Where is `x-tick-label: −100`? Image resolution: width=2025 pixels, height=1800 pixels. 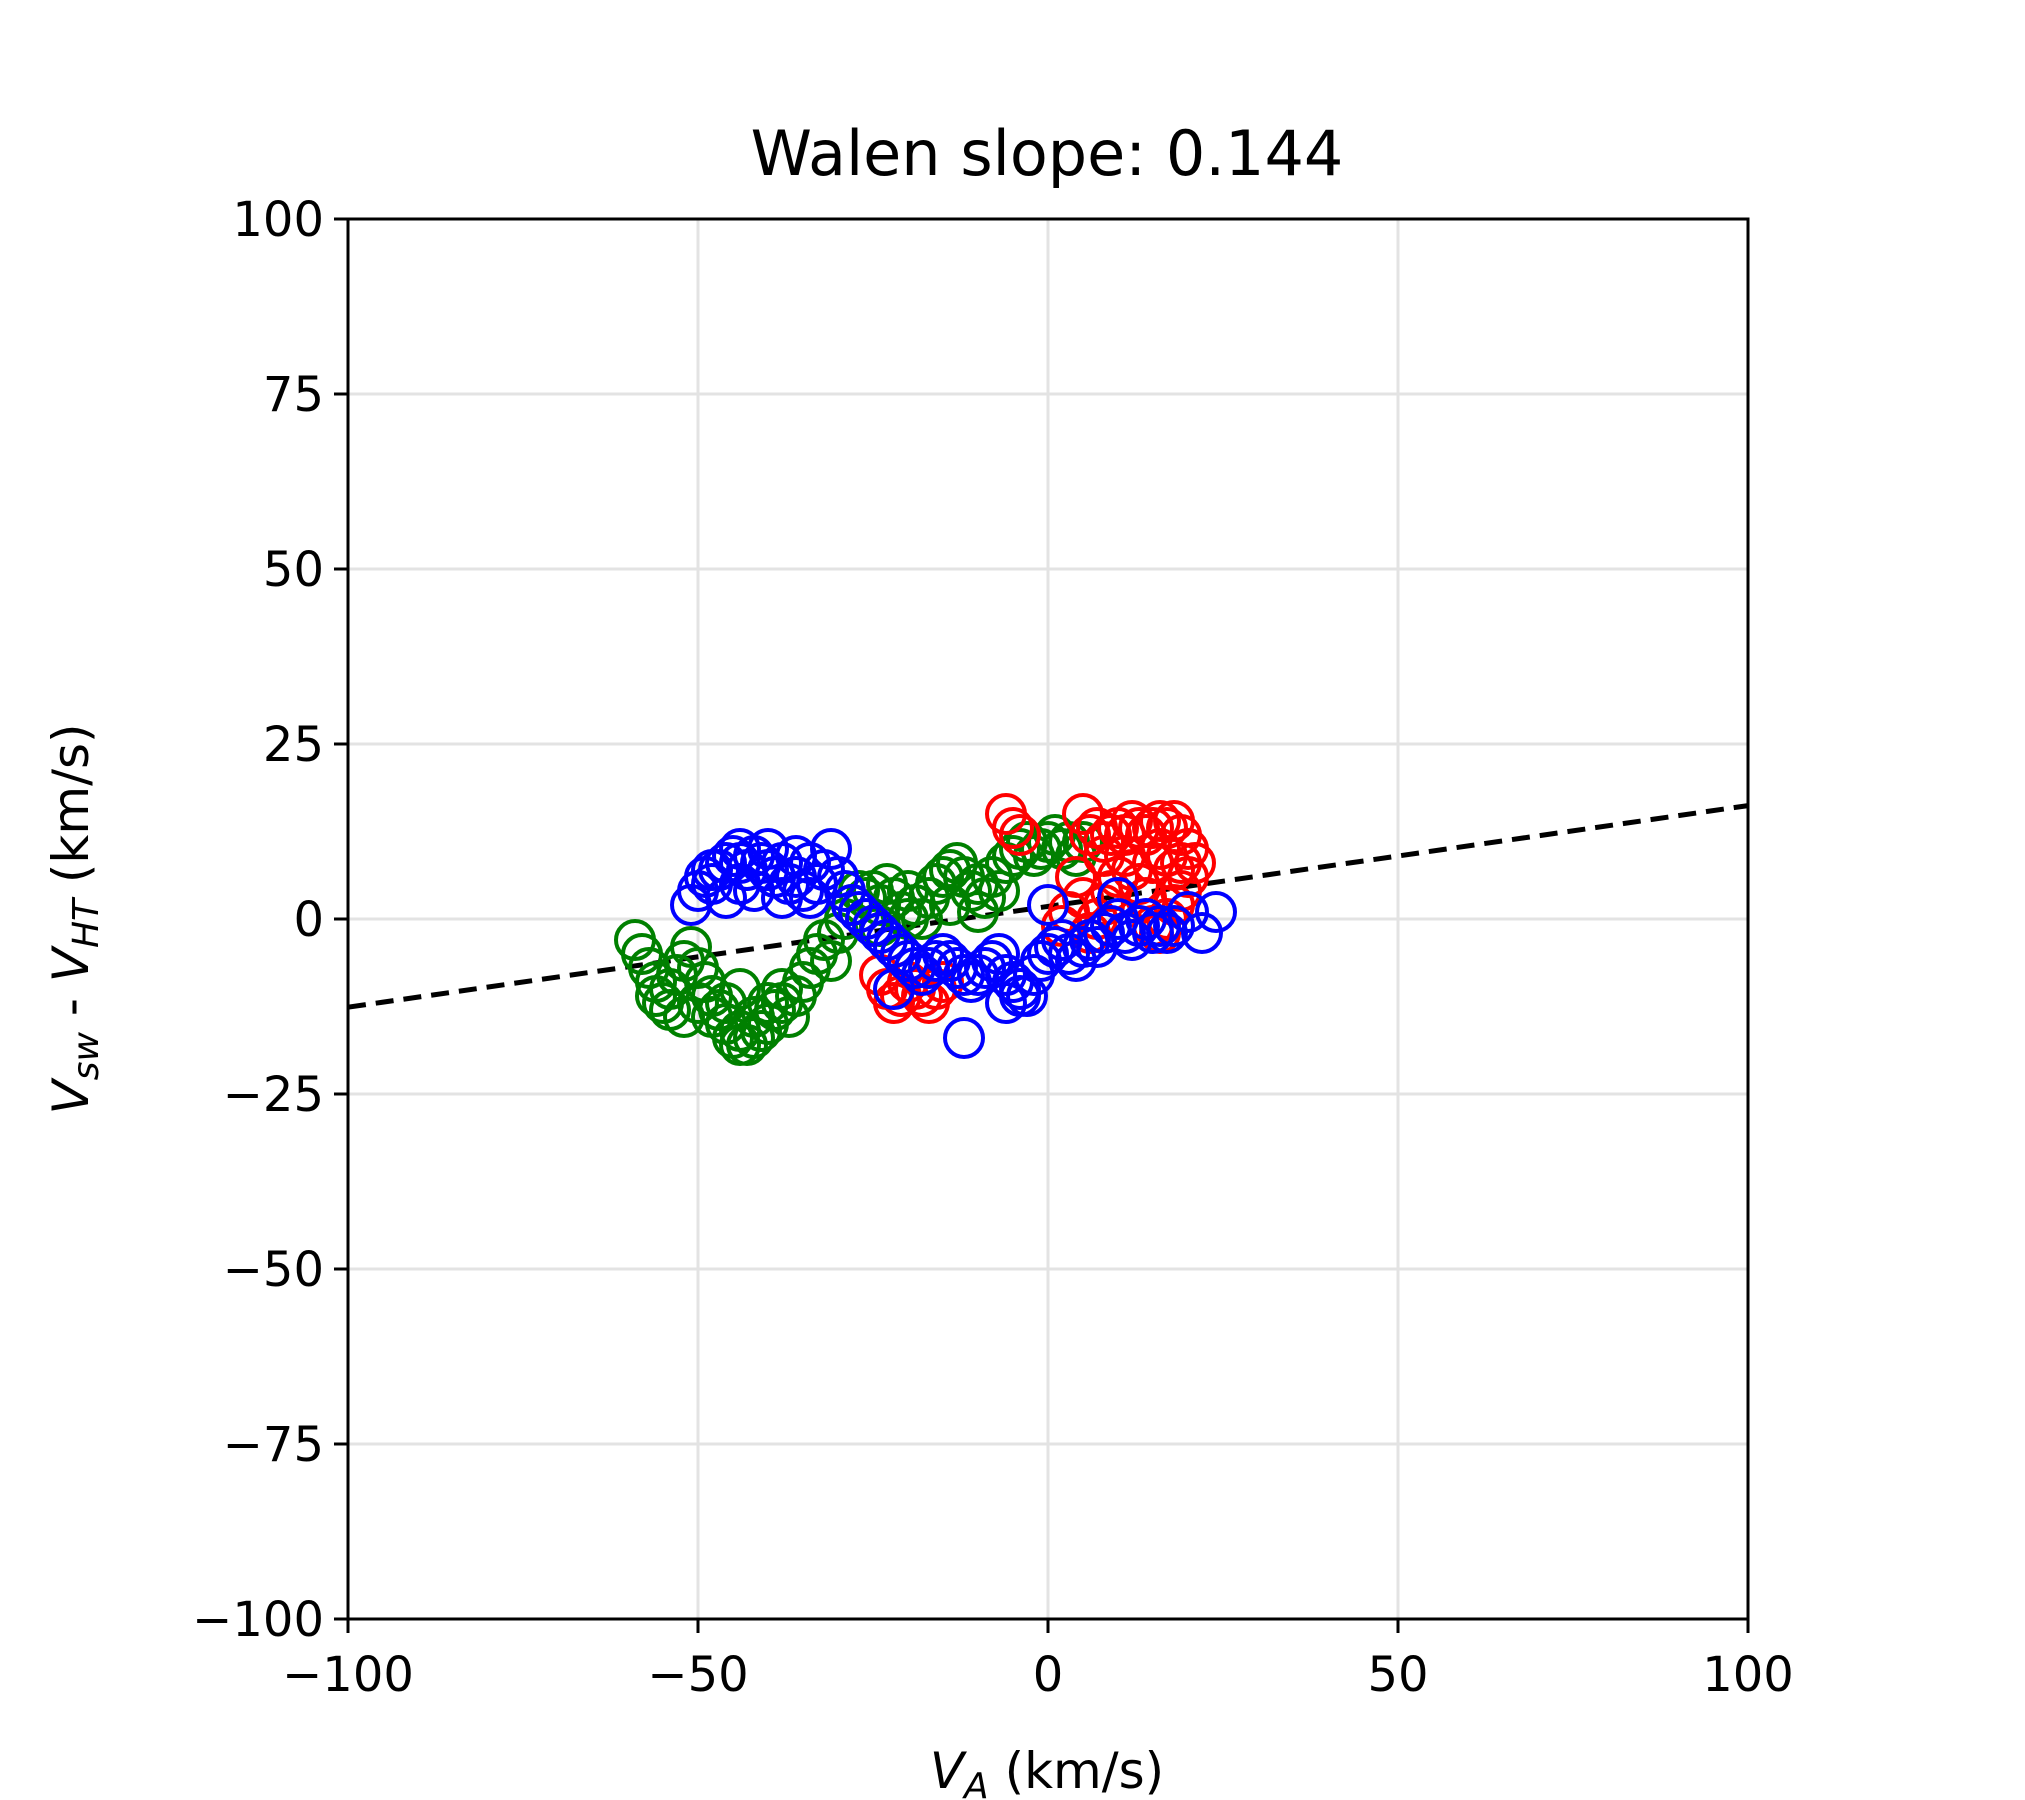
x-tick-label: −100 is located at coordinates (348, 1675).